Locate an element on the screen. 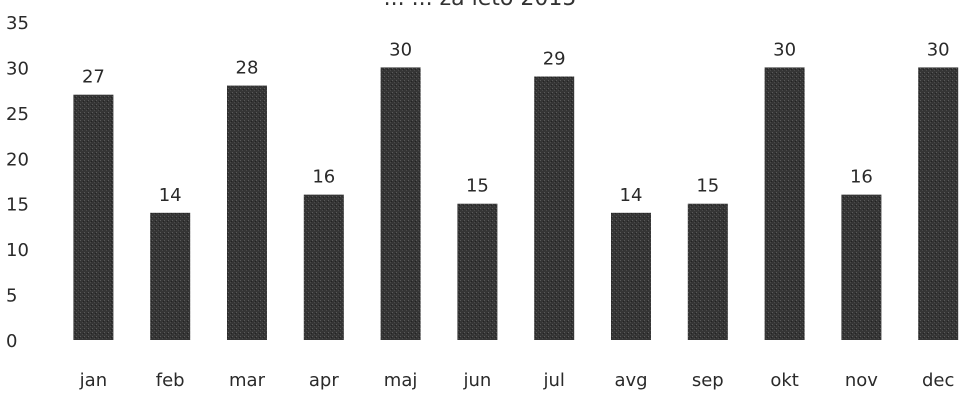 The width and height of the screenshot is (961, 404). x-axis: jan feb mar apr maj jun jul avg sep okt nov dec is located at coordinates (517, 380).